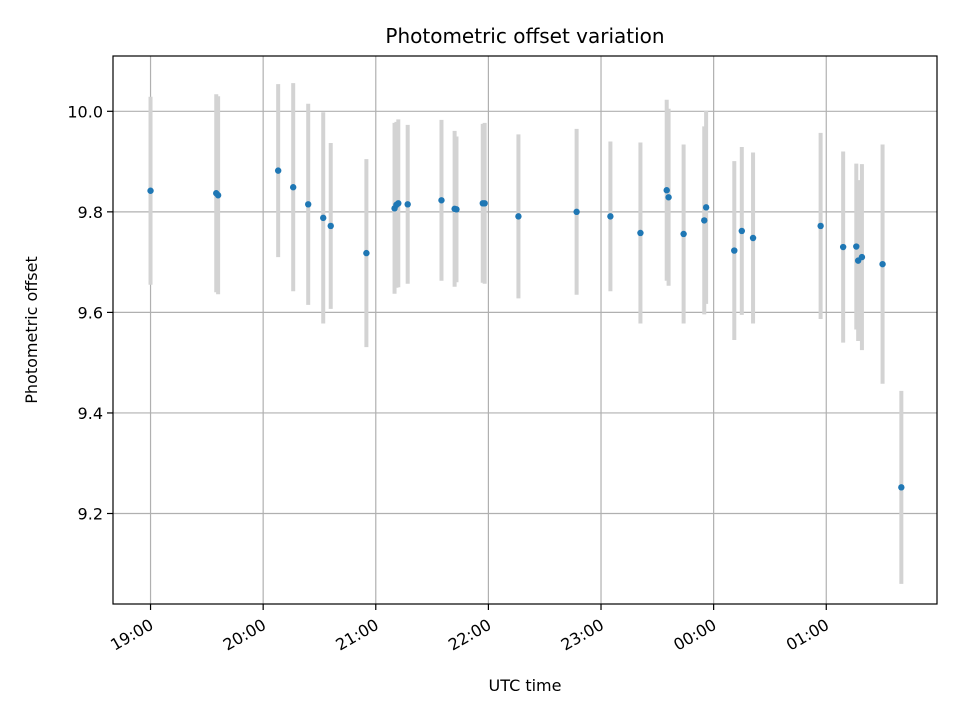  Describe the element at coordinates (85, 111) in the screenshot. I see `y-tick-label: 10.0` at that location.